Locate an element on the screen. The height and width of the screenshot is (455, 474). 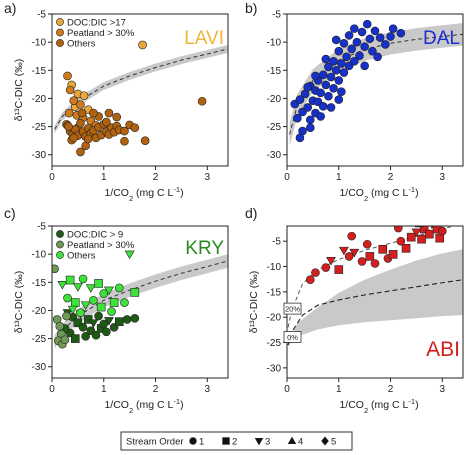
legend-label: Others is located at coordinates (81, 44).